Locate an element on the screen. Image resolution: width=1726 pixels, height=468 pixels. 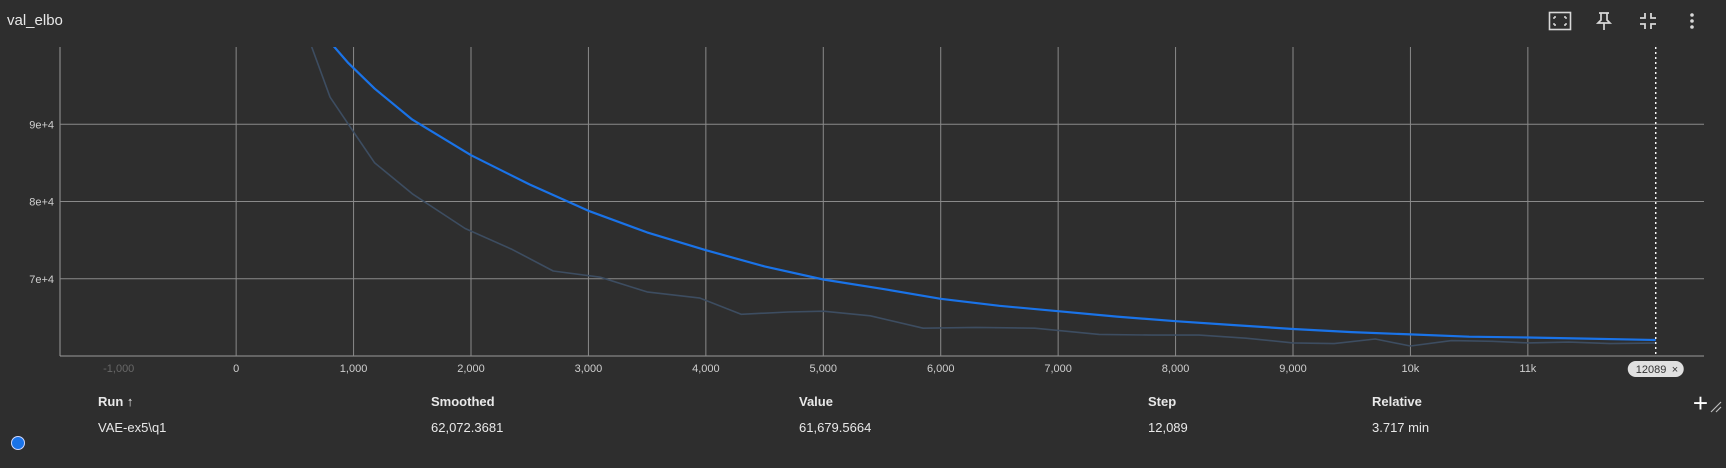
x-tick-label: 9,000 is located at coordinates (1293, 369).